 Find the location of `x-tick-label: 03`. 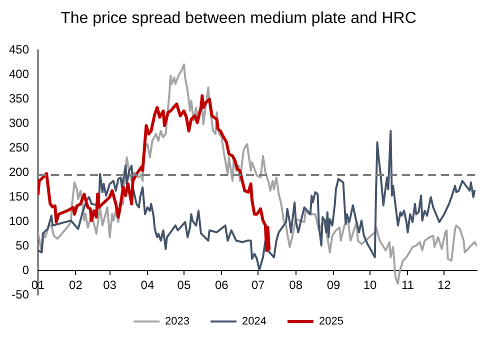

x-tick-label: 03 is located at coordinates (110, 285).